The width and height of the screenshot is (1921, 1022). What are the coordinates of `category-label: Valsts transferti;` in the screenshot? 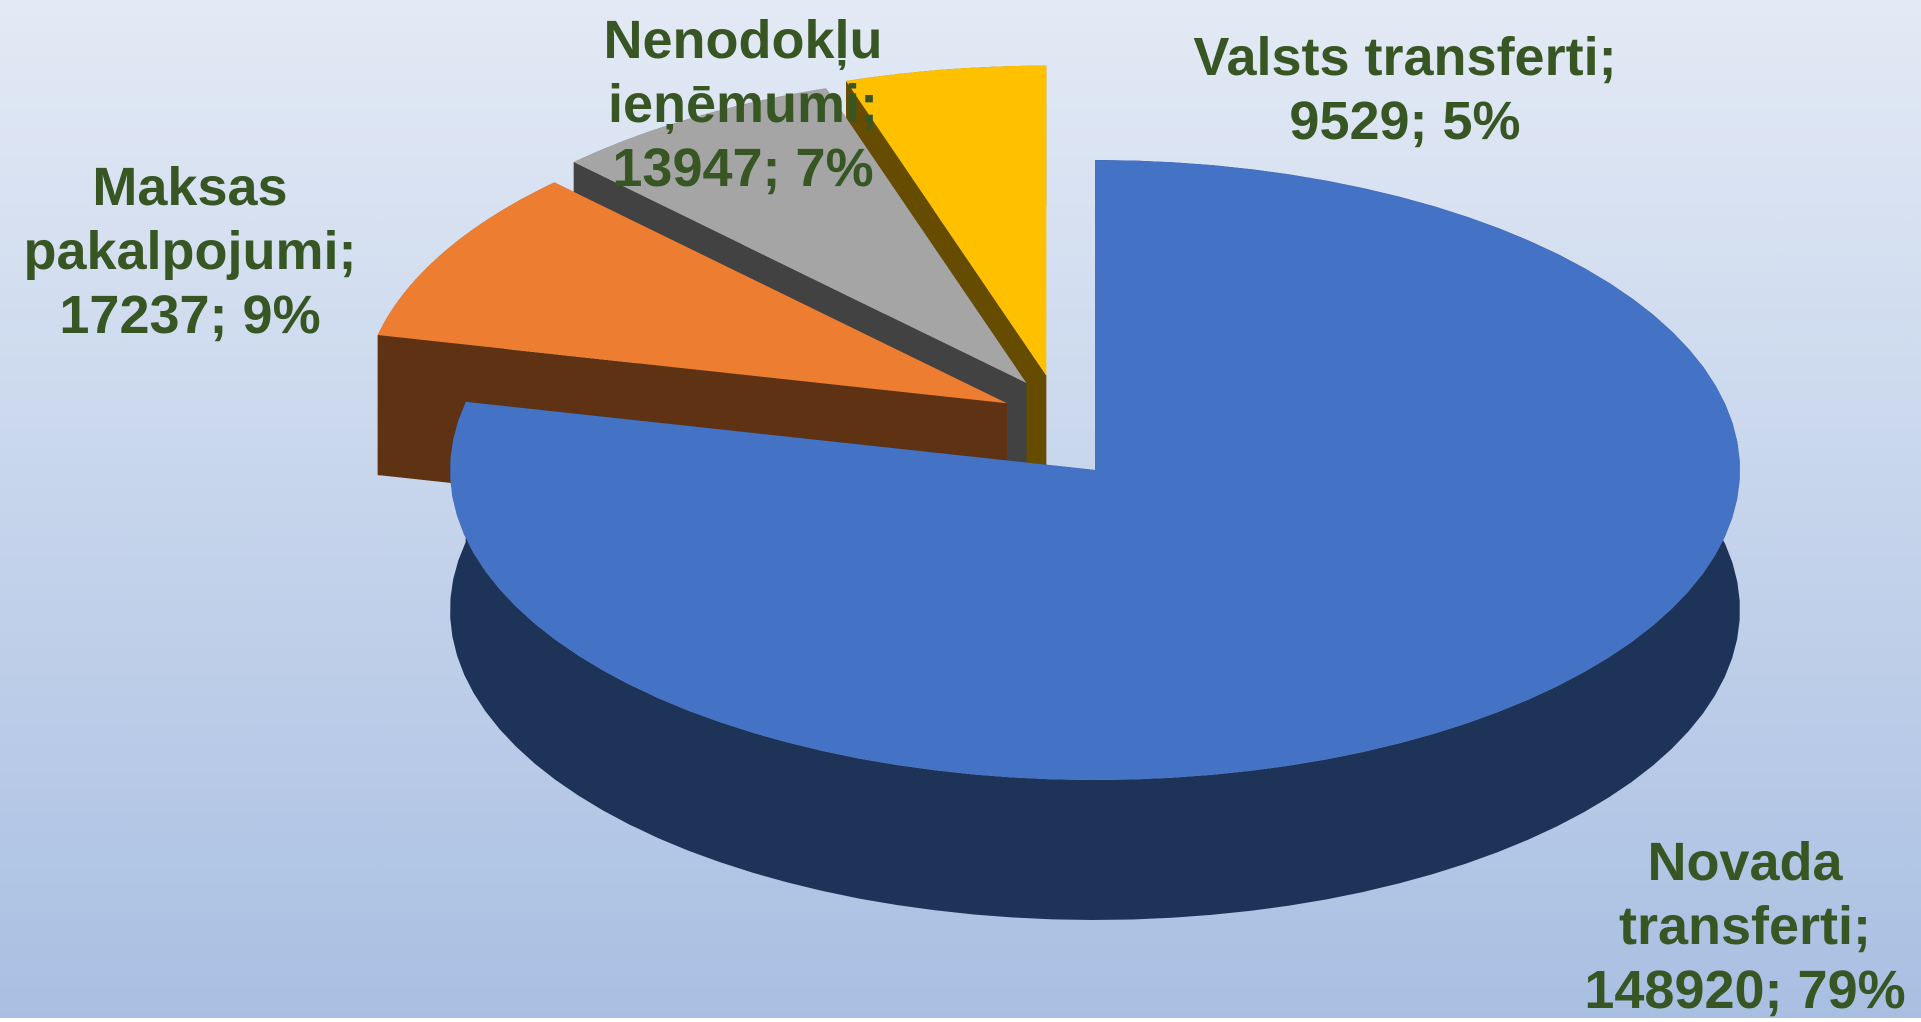 It's located at (1405, 57).